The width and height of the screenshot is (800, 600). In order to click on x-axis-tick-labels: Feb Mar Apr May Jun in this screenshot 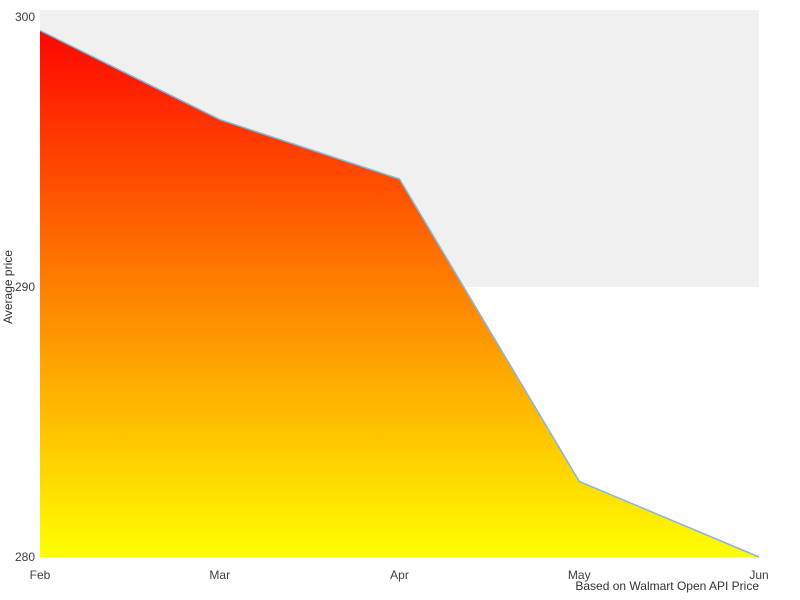, I will do `click(399, 575)`.